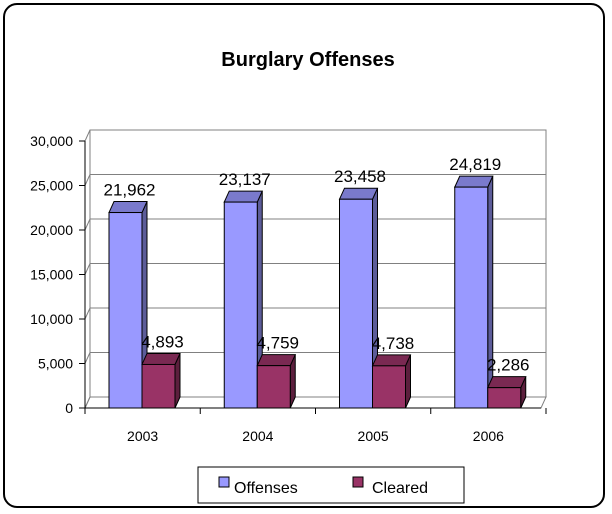  I want to click on y-tick-label: 10,000, so click(51, 319).